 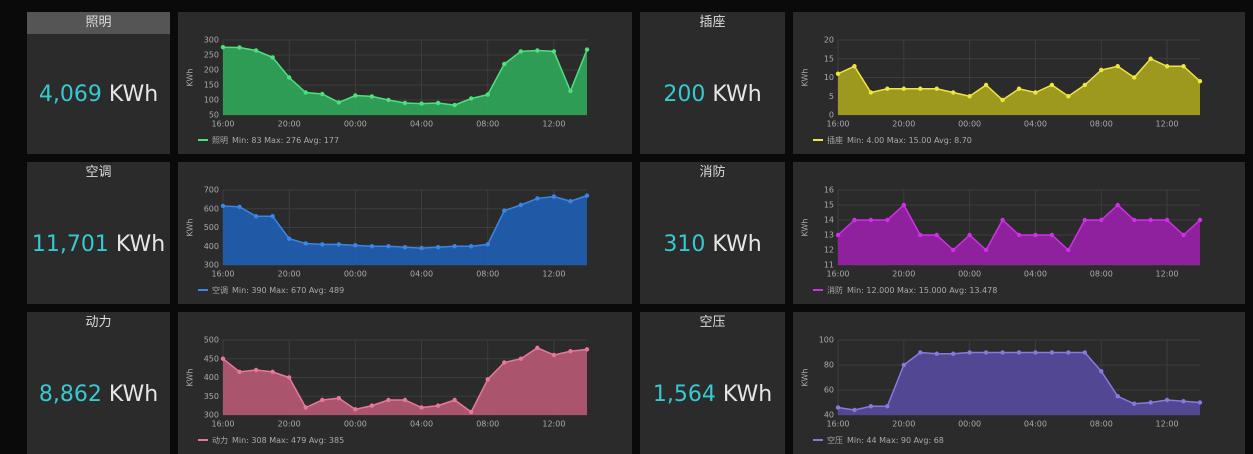 I want to click on stat-value: 200 KWh, so click(x=712, y=94).